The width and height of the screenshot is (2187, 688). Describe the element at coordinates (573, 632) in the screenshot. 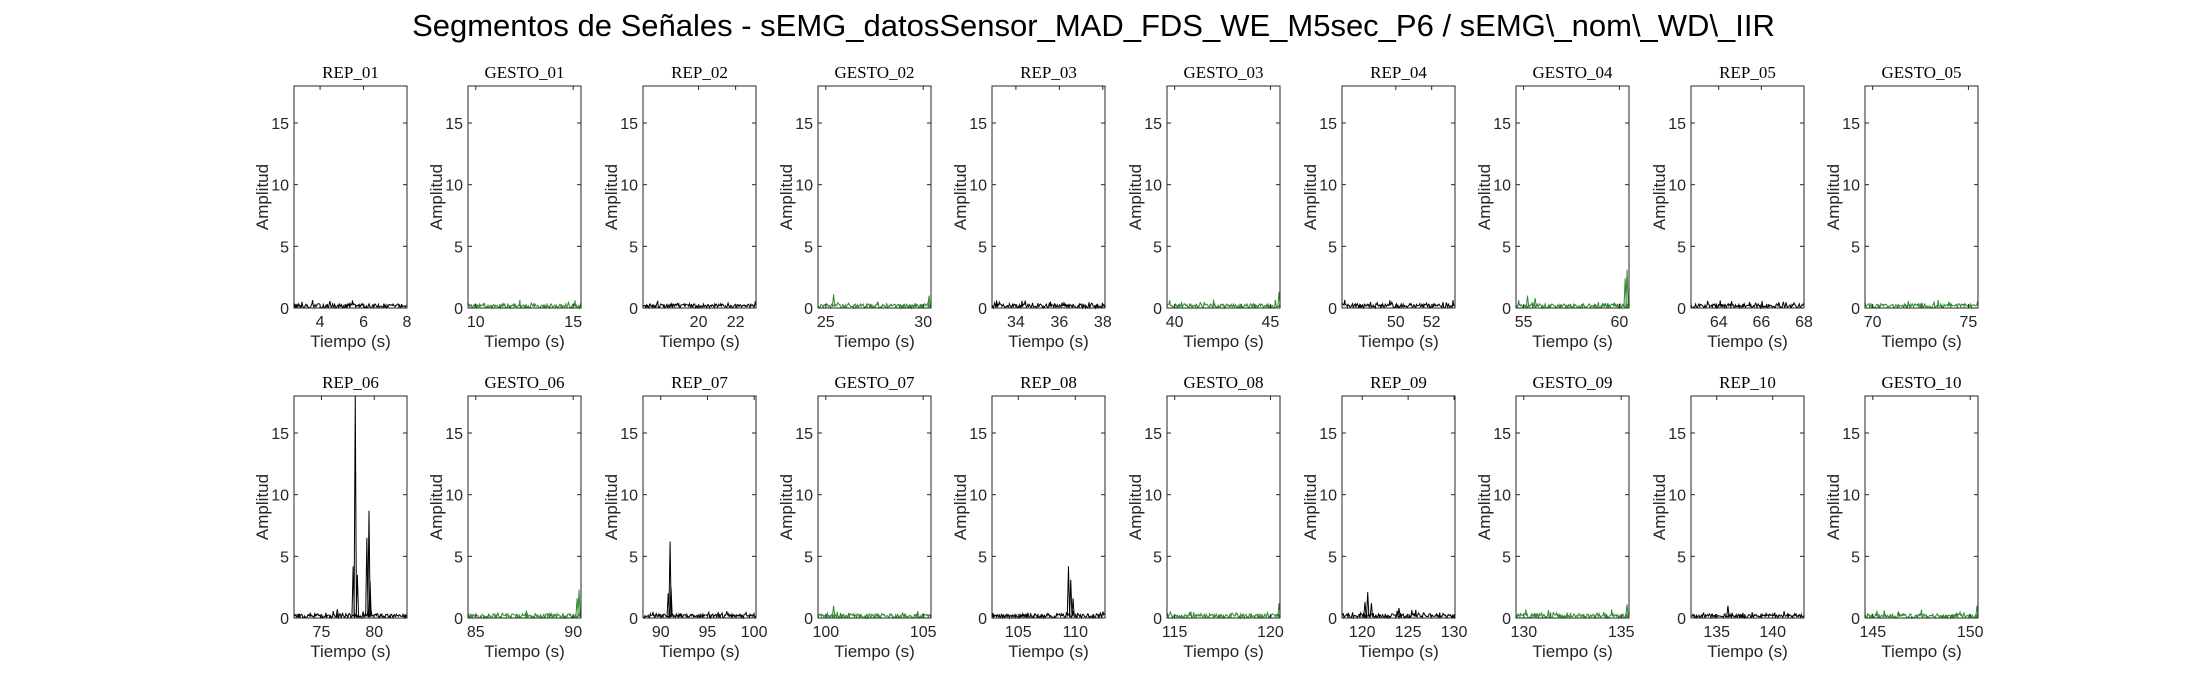

I see `x-tick-label: 90` at that location.